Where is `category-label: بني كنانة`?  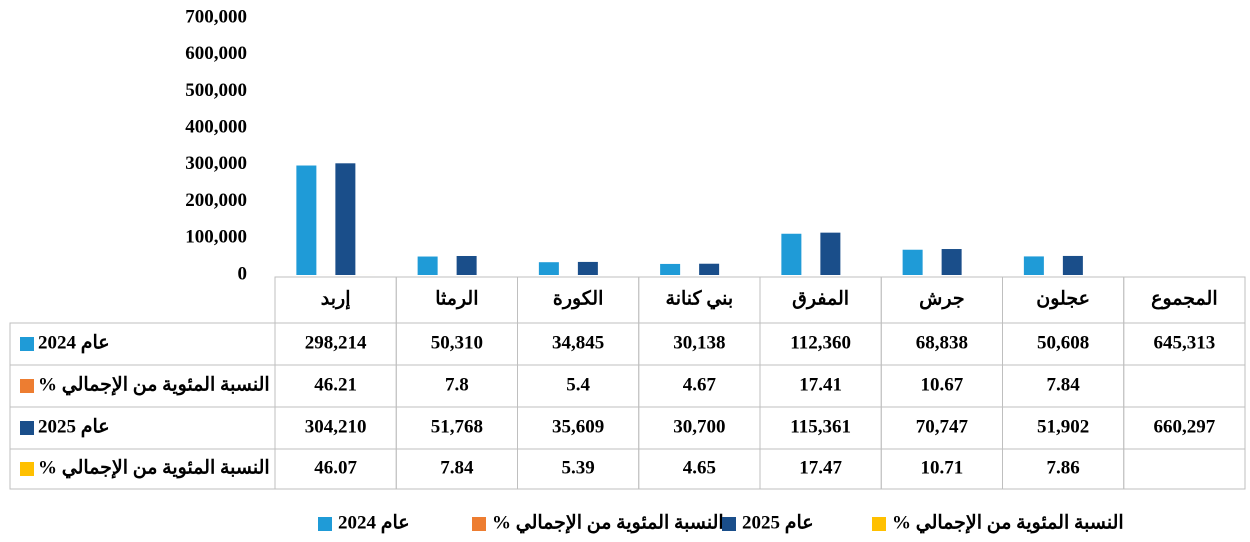 category-label: بني كنانة is located at coordinates (700, 299).